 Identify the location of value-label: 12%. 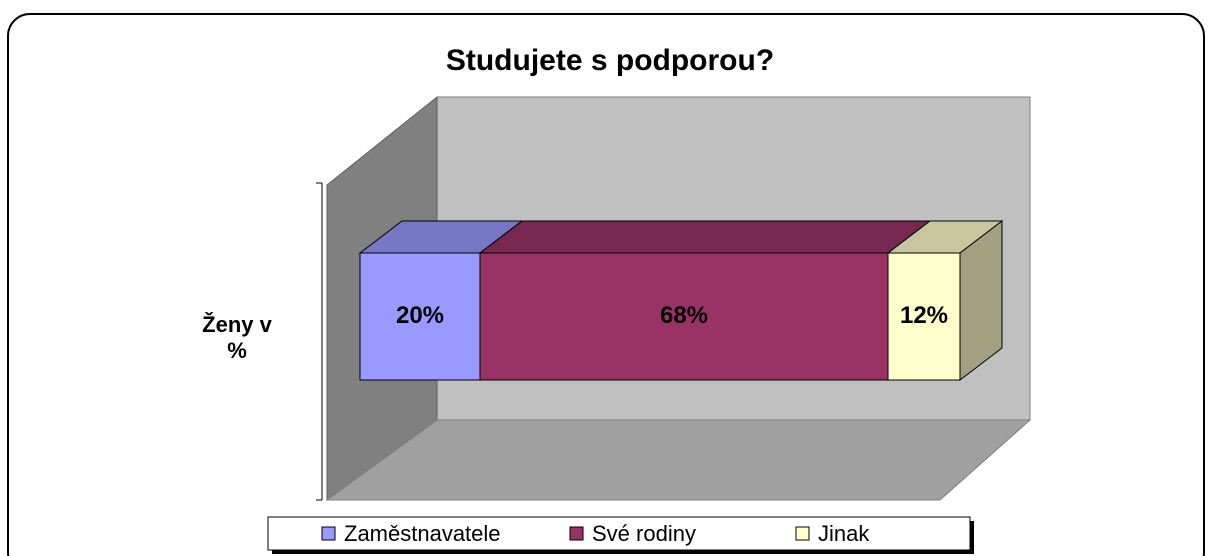
(924, 315).